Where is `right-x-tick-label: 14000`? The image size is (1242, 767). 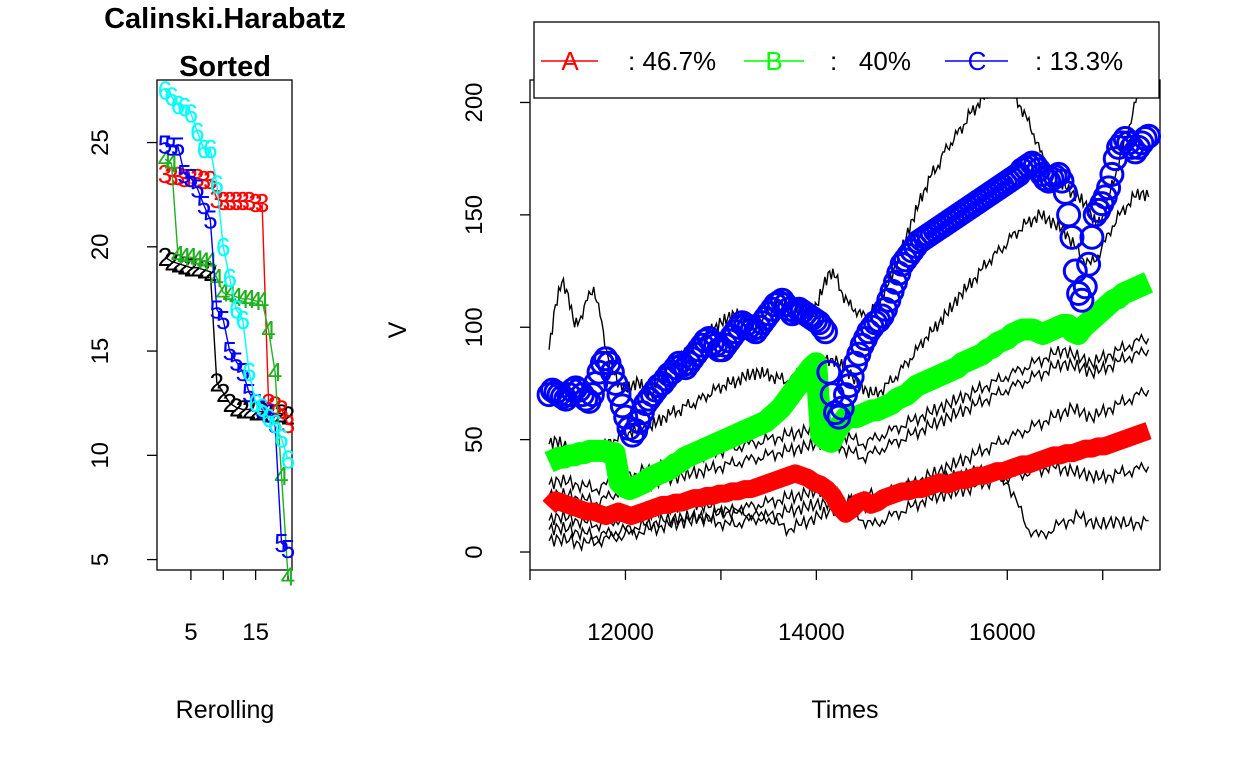 right-x-tick-label: 14000 is located at coordinates (811, 632).